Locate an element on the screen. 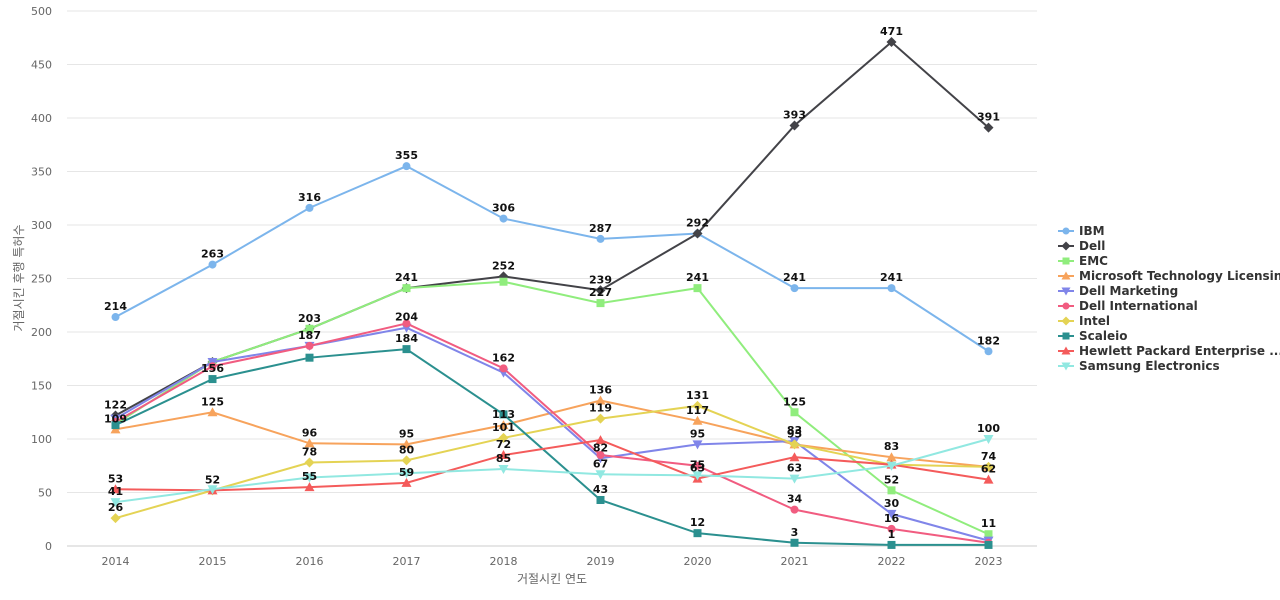 This screenshot has width=1280, height=600. data-label: 96 is located at coordinates (310, 432).